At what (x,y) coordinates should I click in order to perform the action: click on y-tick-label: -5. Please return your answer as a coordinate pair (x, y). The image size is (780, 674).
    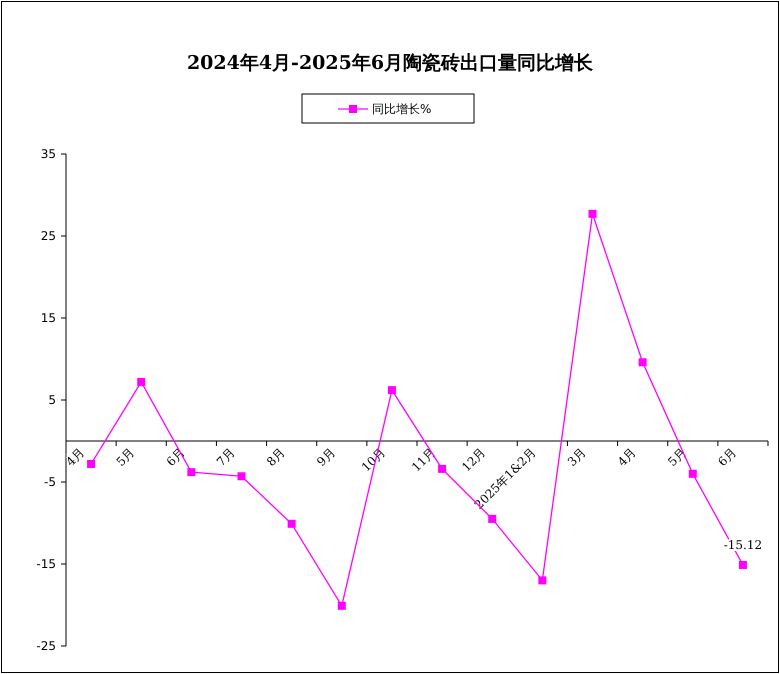
    Looking at the image, I should click on (50, 482).